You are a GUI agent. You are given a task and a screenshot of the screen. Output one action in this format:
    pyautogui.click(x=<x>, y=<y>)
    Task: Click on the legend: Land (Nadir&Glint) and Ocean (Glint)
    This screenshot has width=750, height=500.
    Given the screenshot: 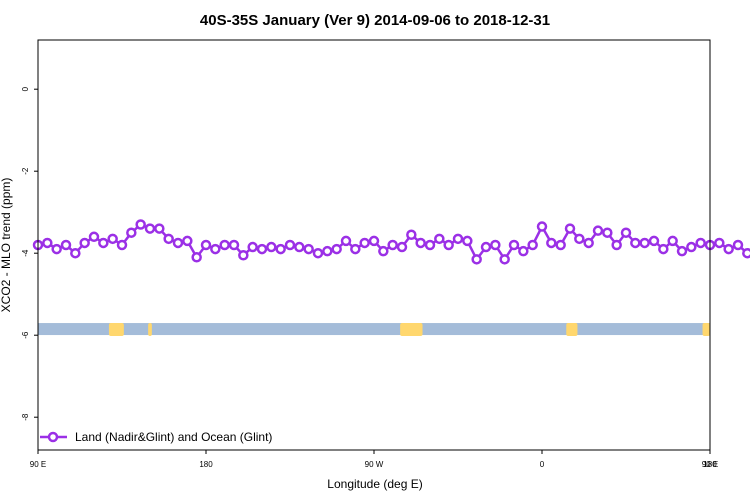 What is the action you would take?
    pyautogui.click(x=156, y=437)
    